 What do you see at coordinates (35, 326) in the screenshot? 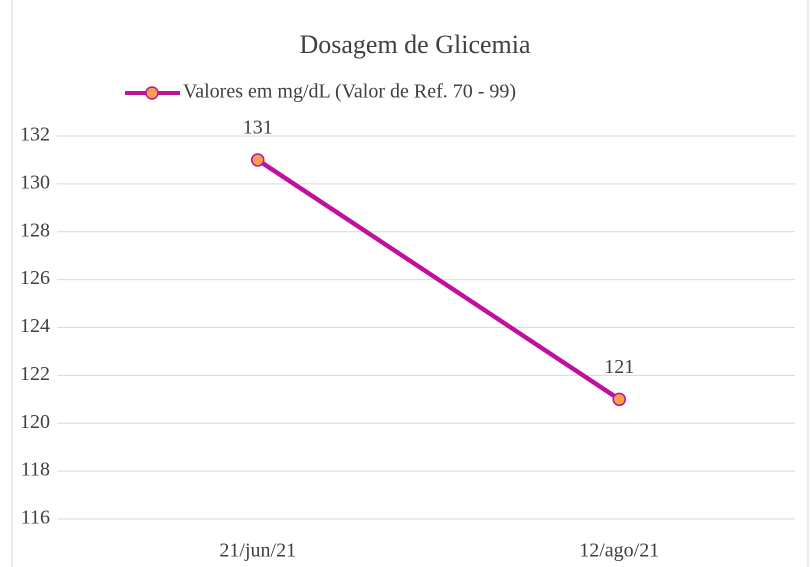
I see `y-tick-label: 124` at bounding box center [35, 326].